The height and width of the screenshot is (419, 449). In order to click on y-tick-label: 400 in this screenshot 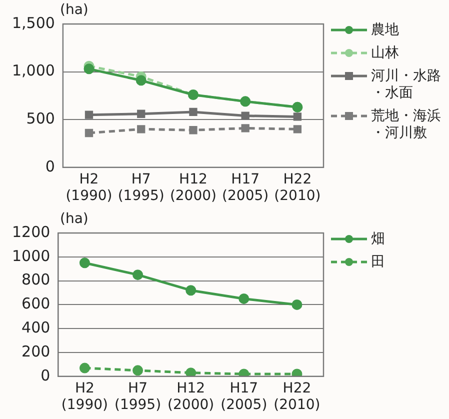, I will do `click(36, 327)`.